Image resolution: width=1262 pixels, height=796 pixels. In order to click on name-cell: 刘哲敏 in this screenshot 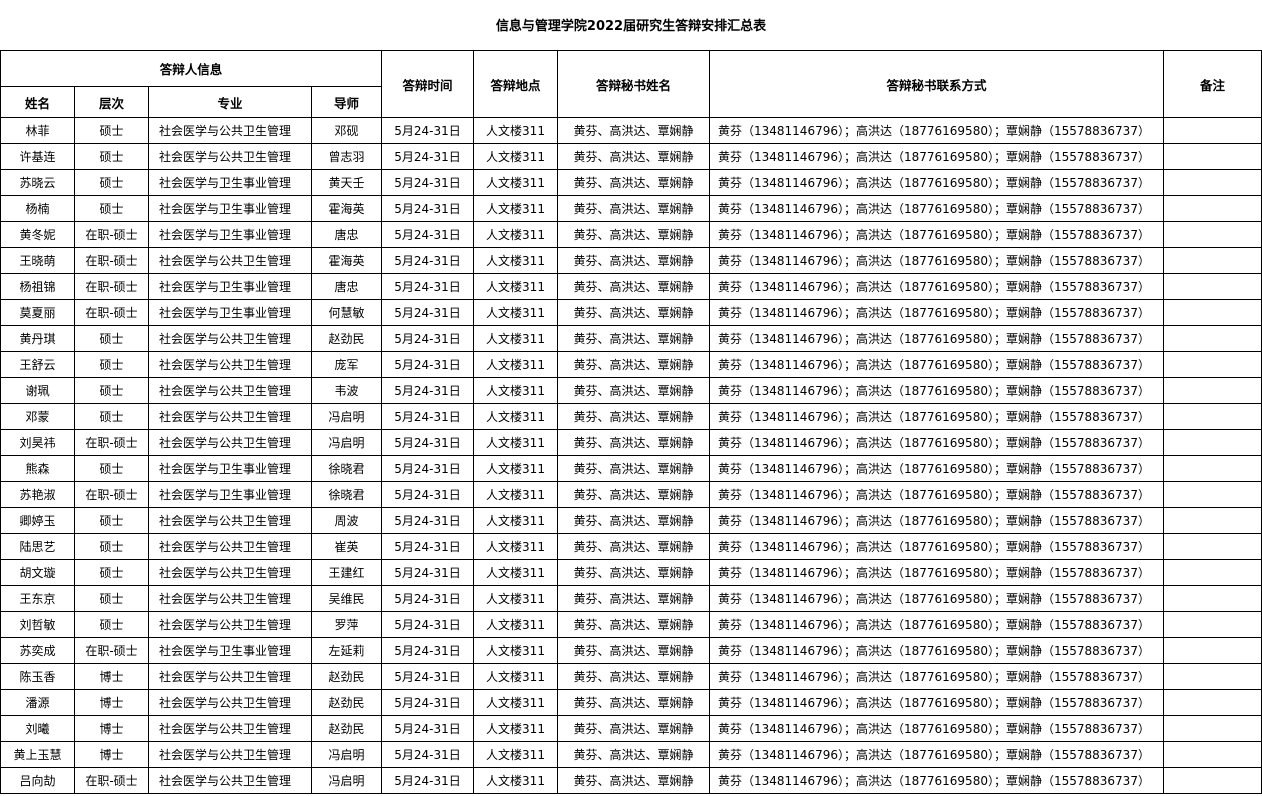, I will do `click(37, 624)`.